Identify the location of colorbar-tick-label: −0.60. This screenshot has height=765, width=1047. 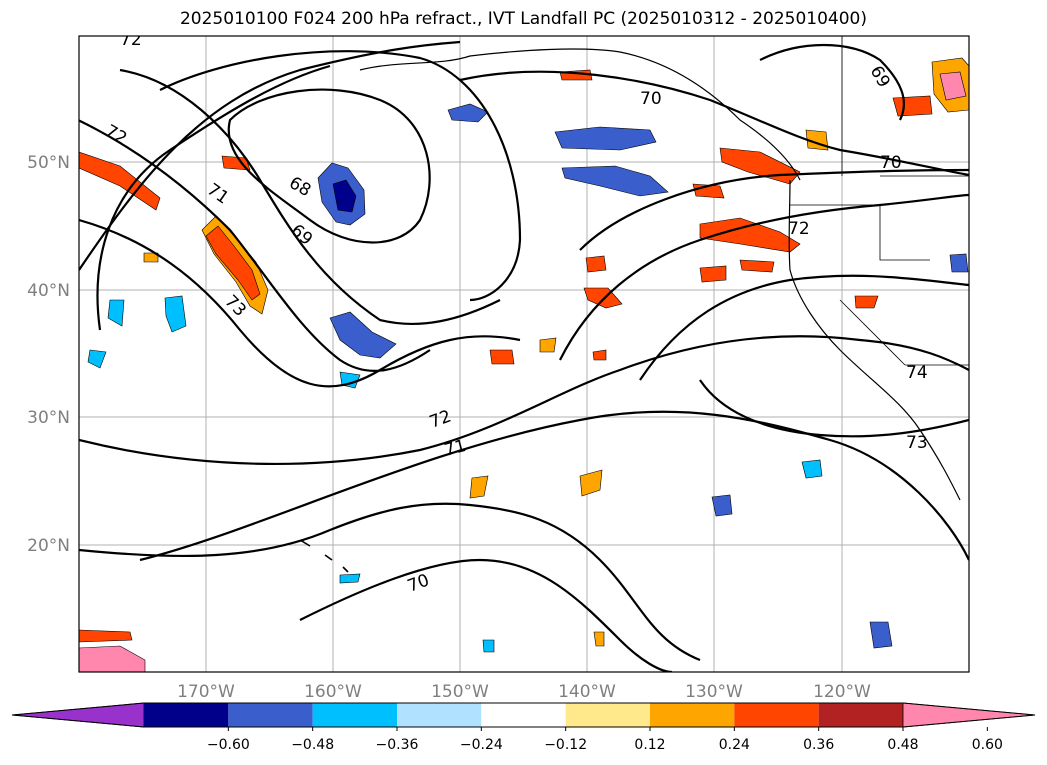
(228, 745).